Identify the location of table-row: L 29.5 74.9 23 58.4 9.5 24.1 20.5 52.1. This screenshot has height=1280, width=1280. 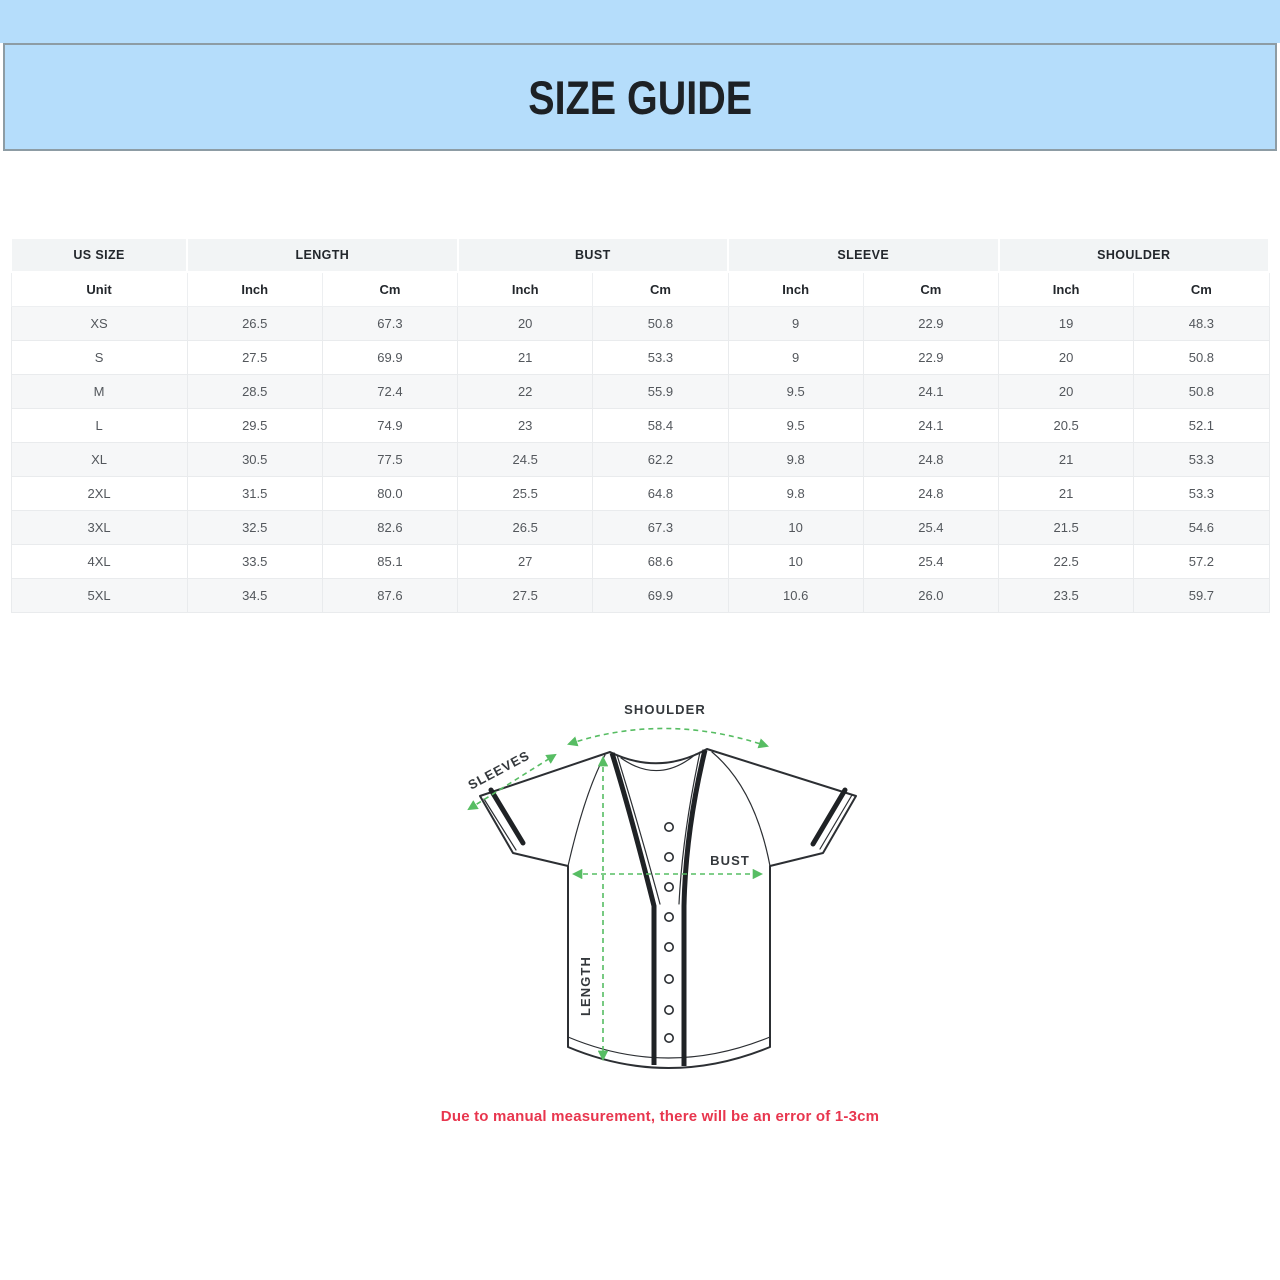
(640, 425).